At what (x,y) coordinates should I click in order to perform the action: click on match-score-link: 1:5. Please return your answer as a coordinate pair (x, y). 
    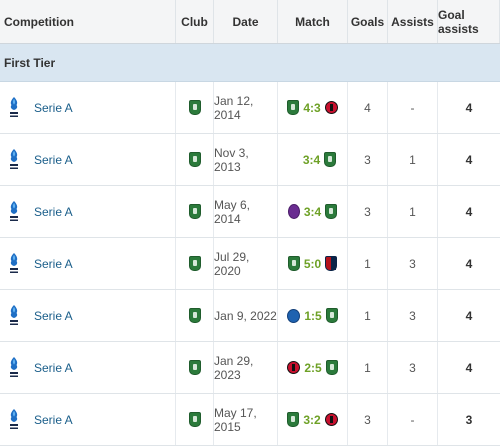
    Looking at the image, I should click on (313, 315).